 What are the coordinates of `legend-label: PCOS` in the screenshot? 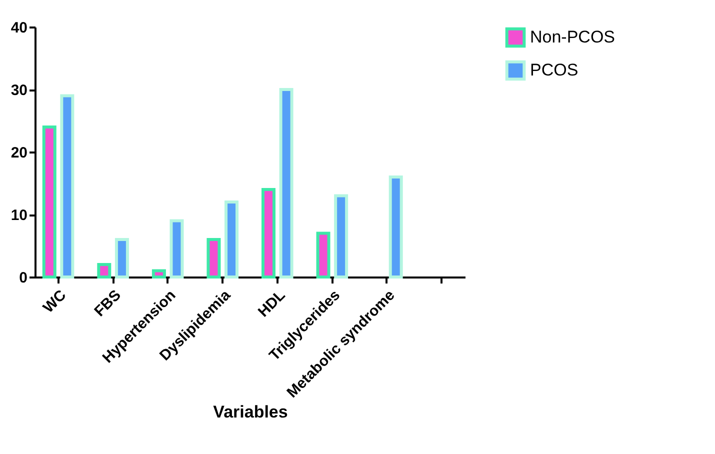 It's located at (554, 70).